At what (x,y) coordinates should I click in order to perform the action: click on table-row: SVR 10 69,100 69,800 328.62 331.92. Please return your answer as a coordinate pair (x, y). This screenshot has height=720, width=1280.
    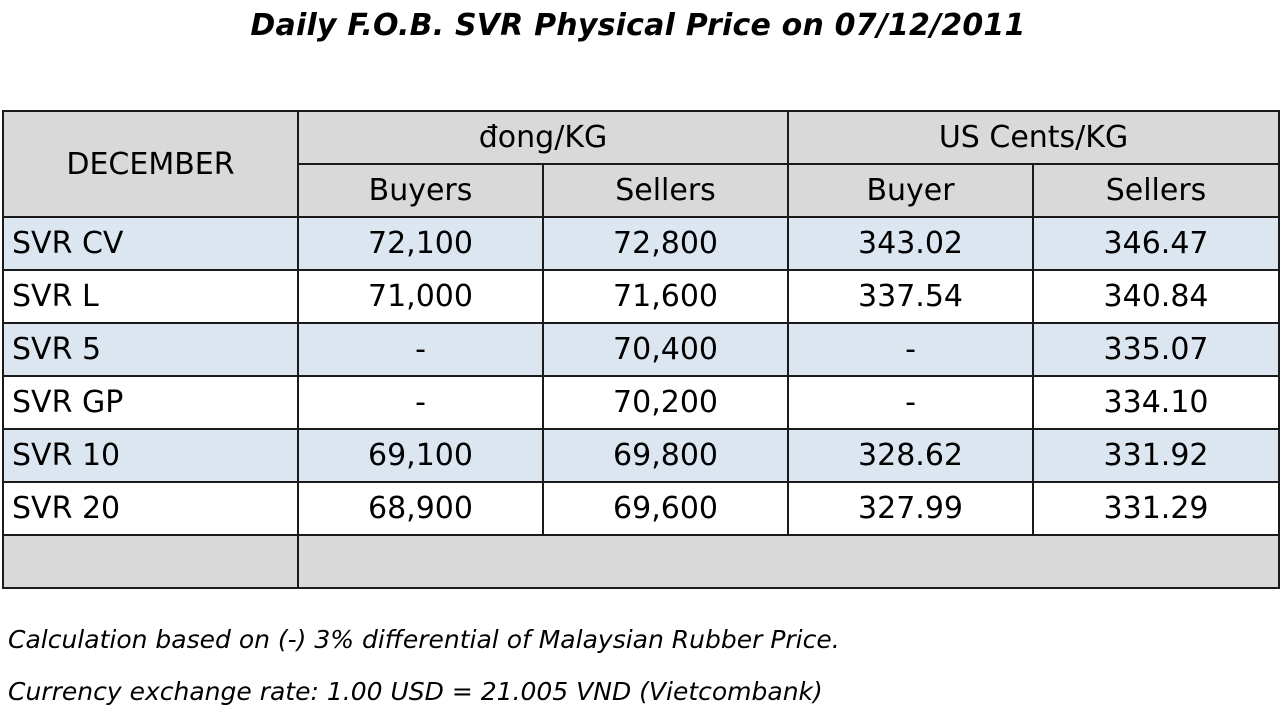
    Looking at the image, I should click on (641, 455).